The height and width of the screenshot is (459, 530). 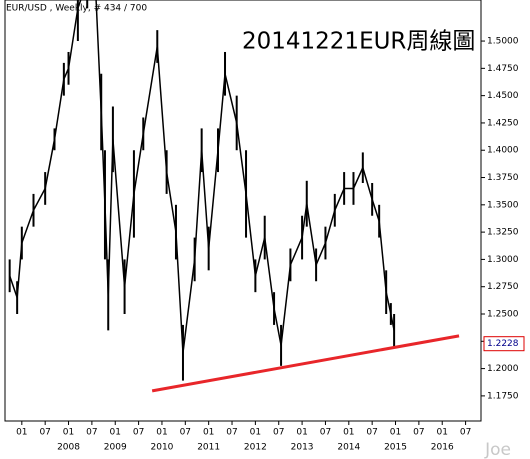 What do you see at coordinates (503, 396) in the screenshot?
I see `y-tick-label: 1.1750` at bounding box center [503, 396].